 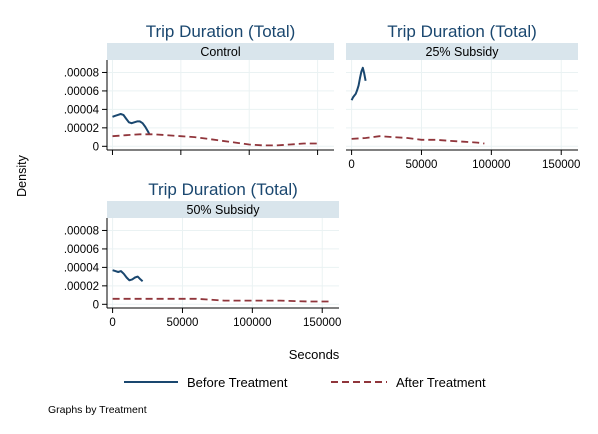 What do you see at coordinates (314, 354) in the screenshot?
I see `x-axis-label: Seconds` at bounding box center [314, 354].